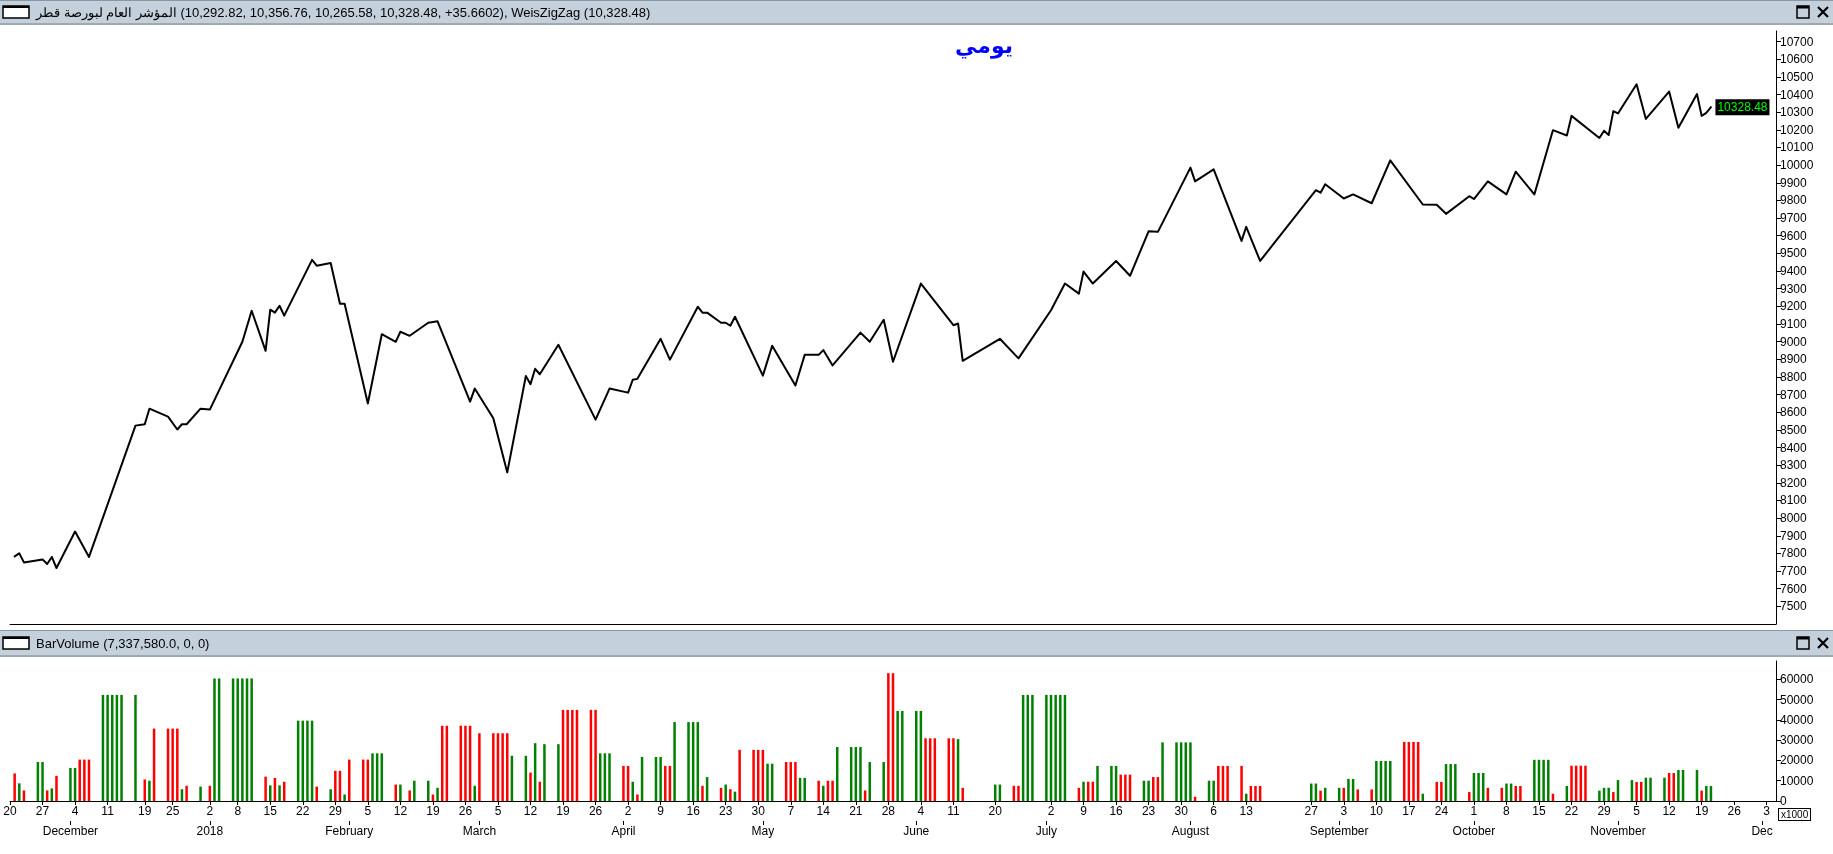 The width and height of the screenshot is (1833, 854). Describe the element at coordinates (888, 811) in the screenshot. I see `x-tick-label: 28` at that location.